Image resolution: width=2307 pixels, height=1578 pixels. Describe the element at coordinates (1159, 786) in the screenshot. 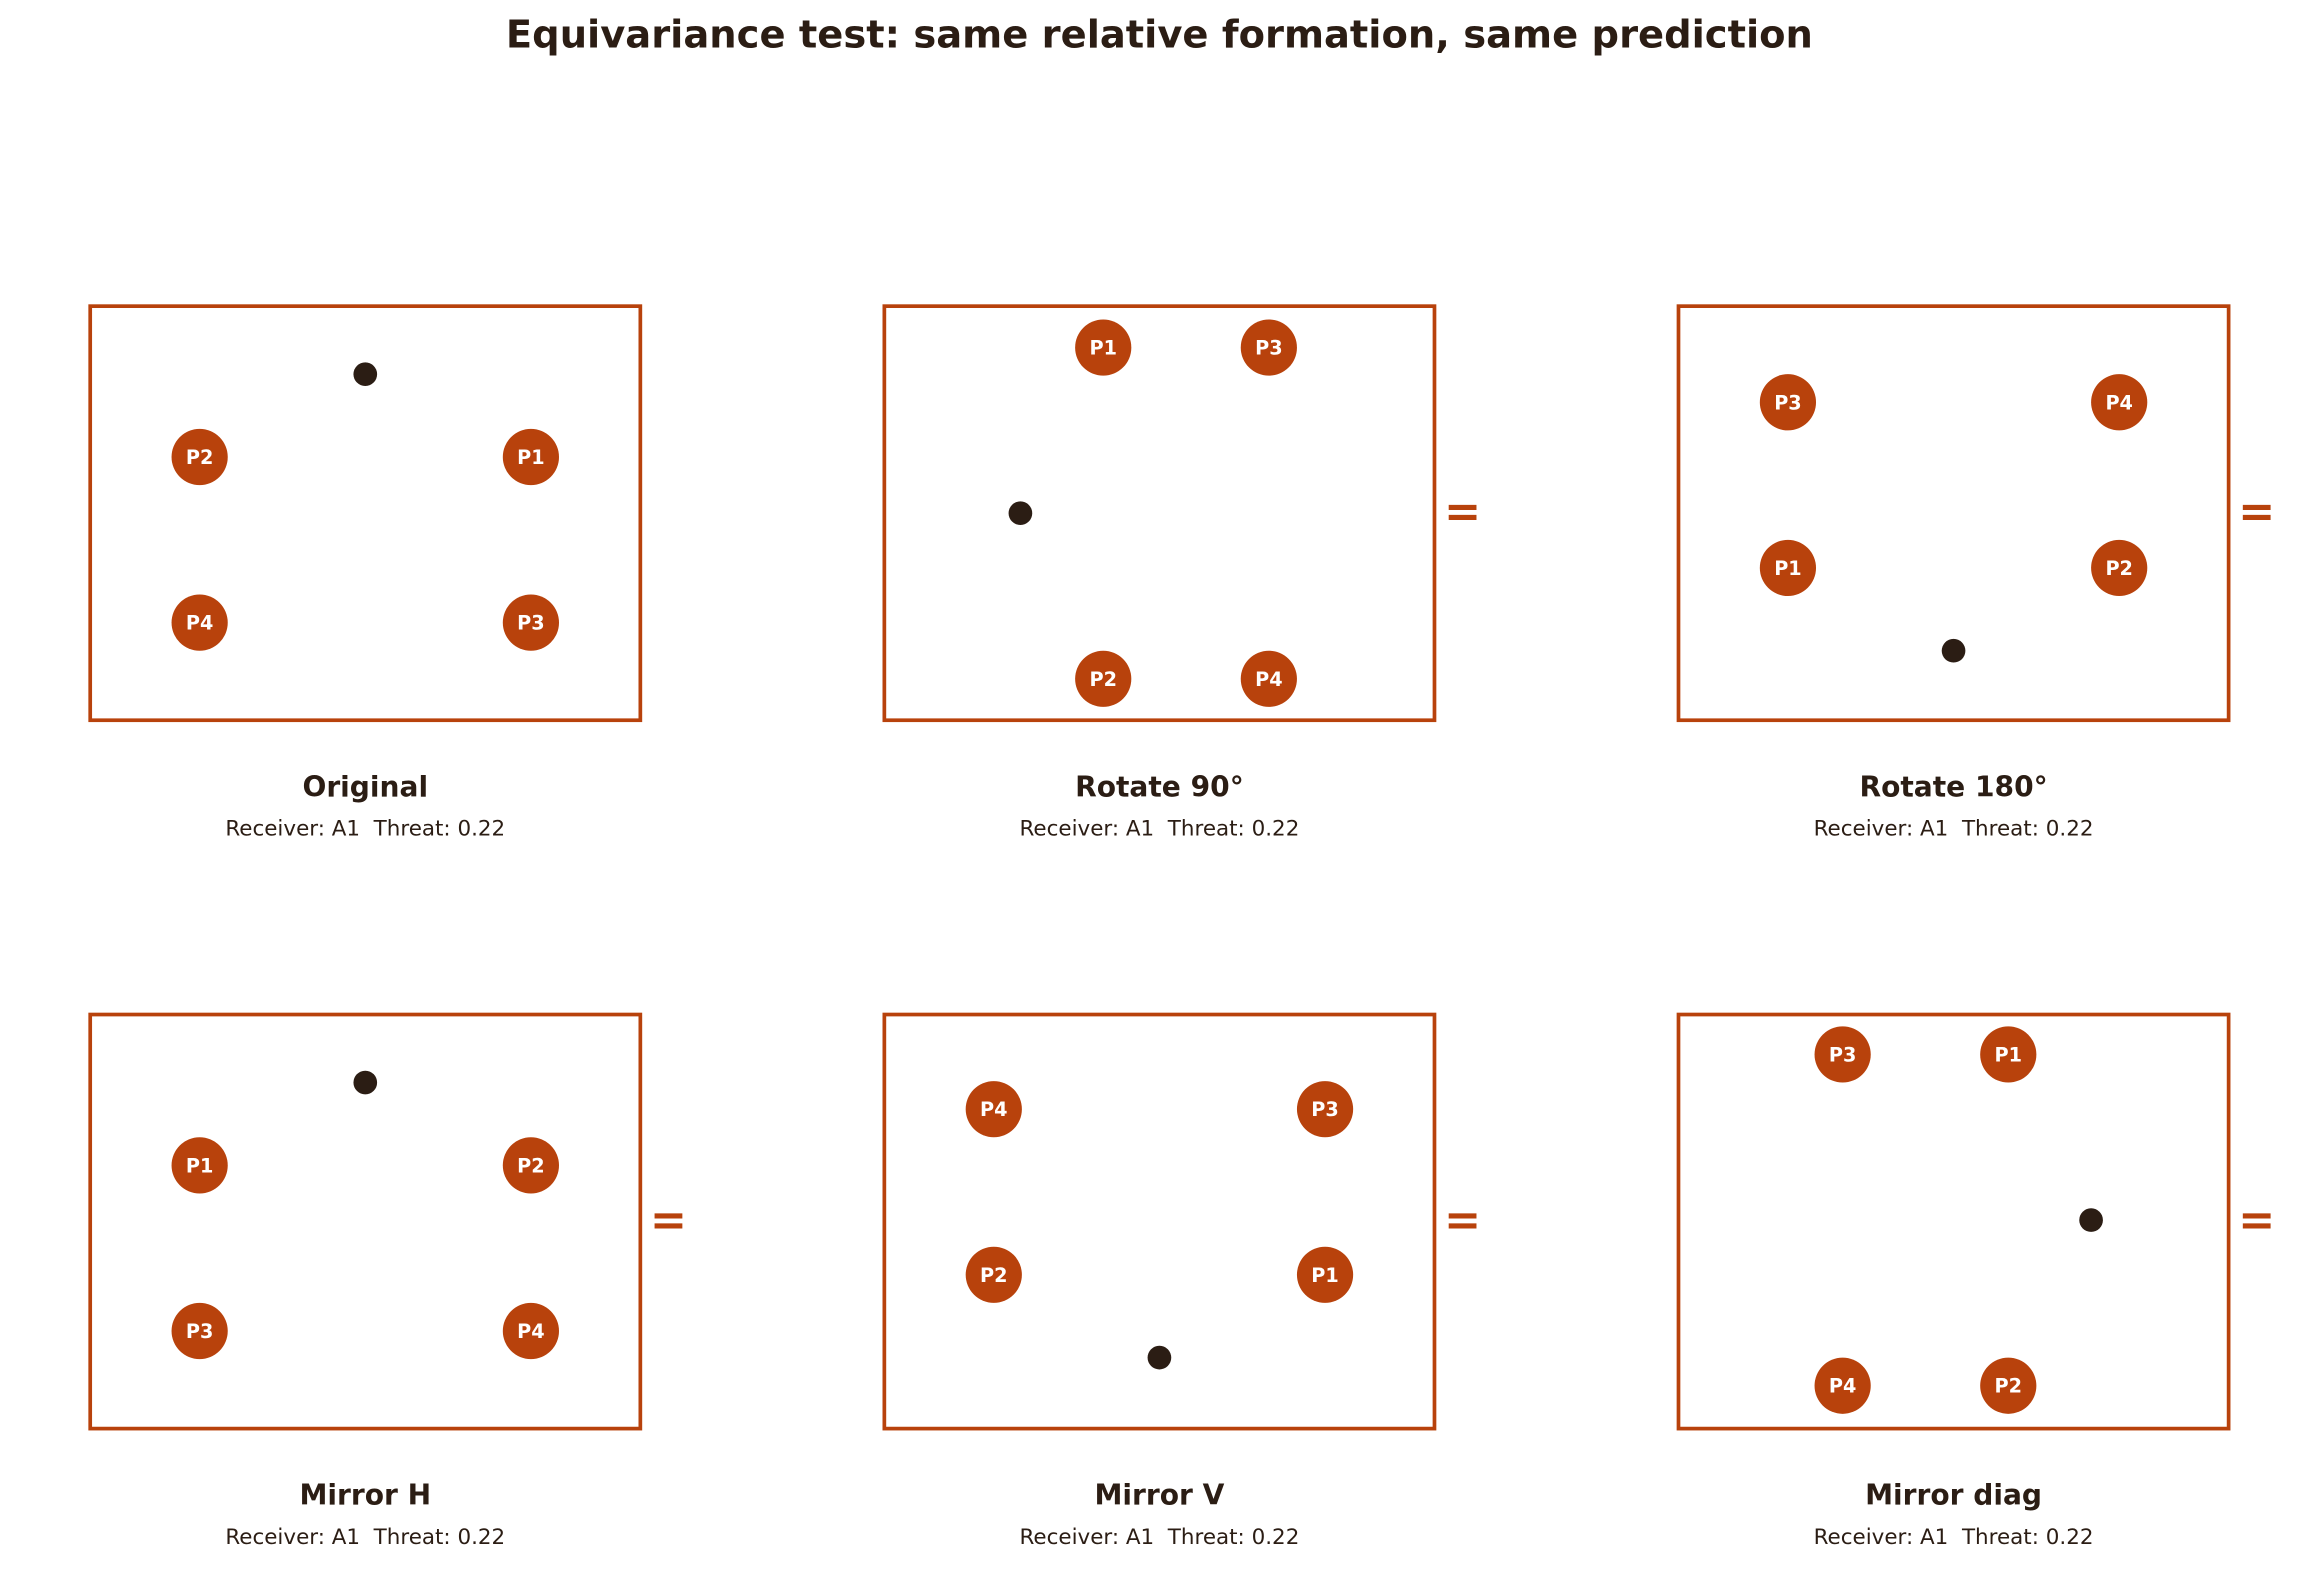

I see `panel-name: Rotate 90°` at that location.